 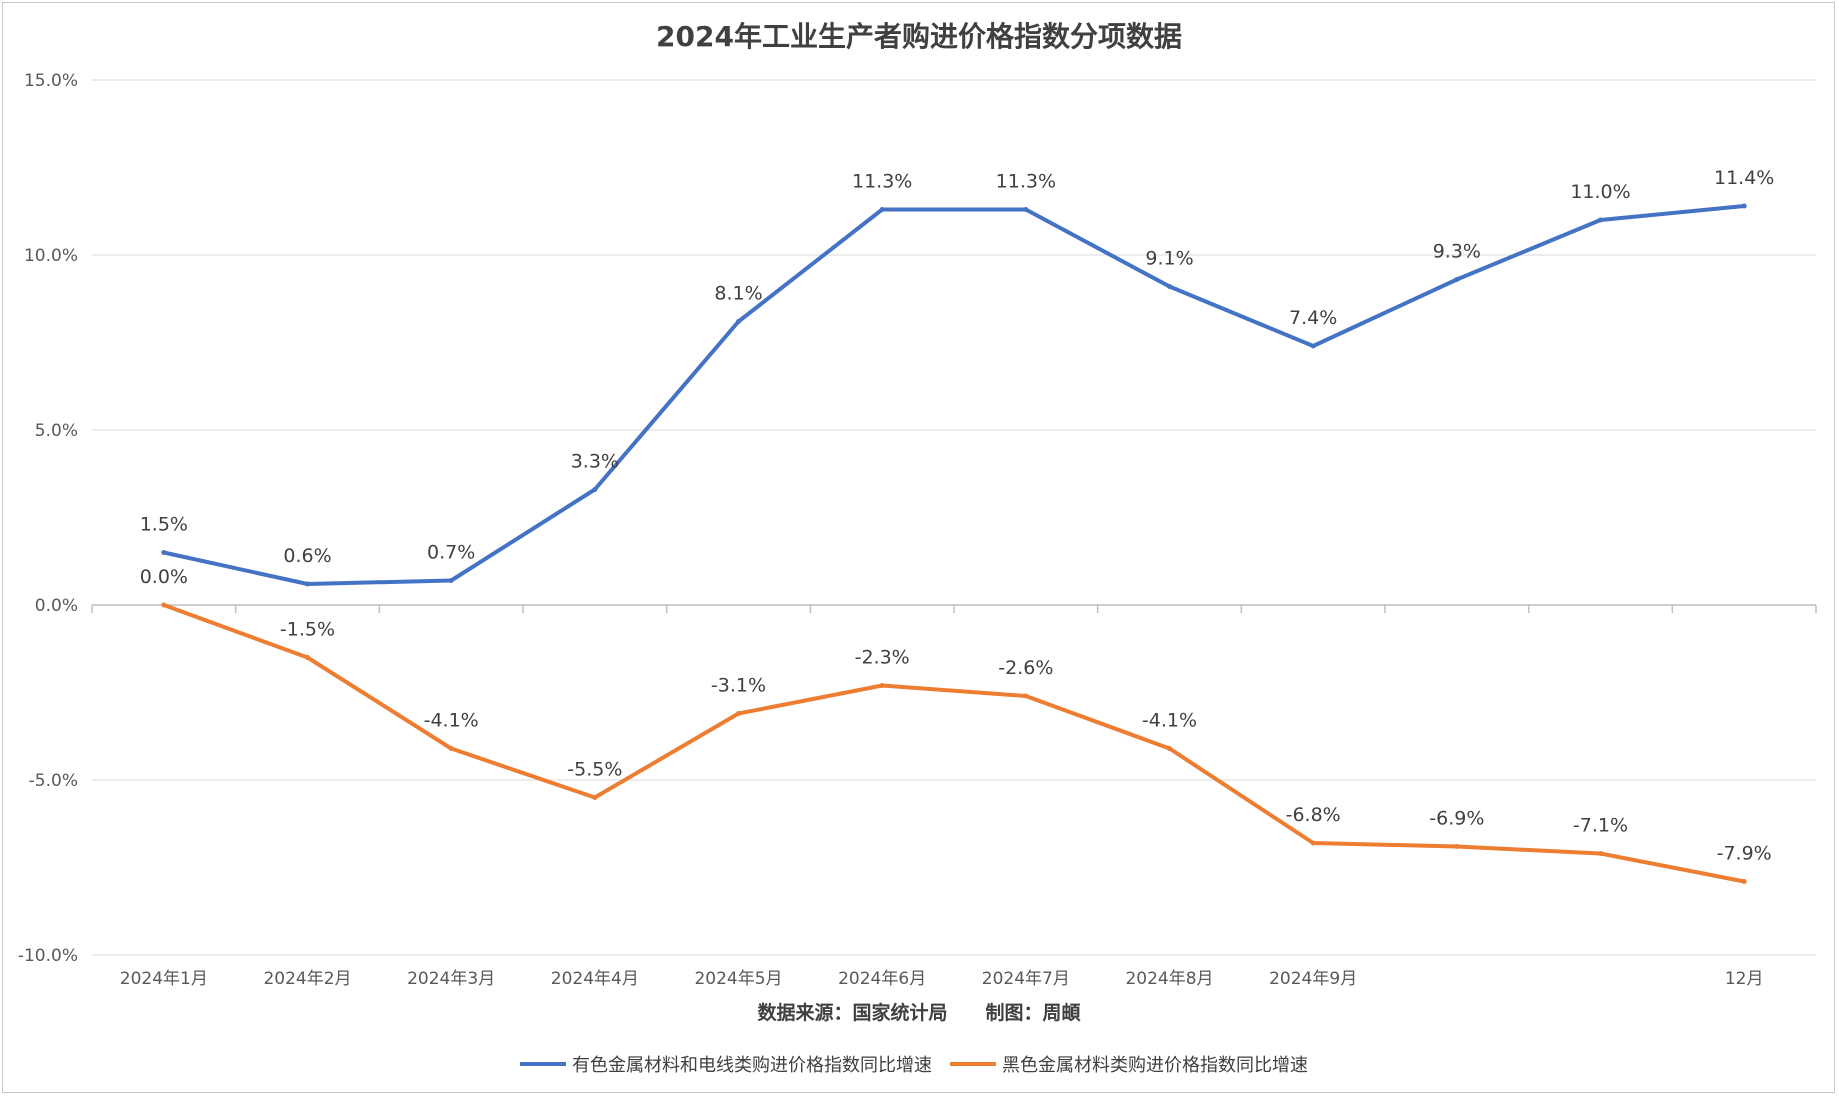 I want to click on data-label: 0.6%, so click(x=307, y=556).